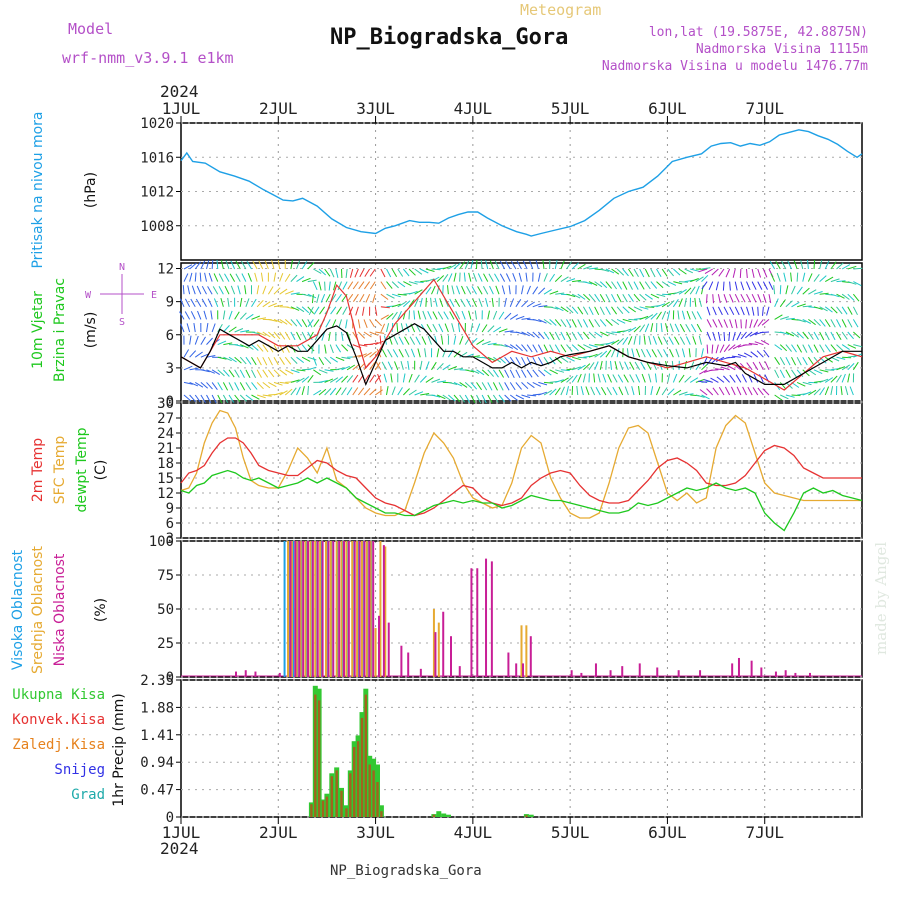 Image resolution: width=900 pixels, height=900 pixels. I want to click on footer-station: NP_Biogradska_Gora, so click(406, 871).